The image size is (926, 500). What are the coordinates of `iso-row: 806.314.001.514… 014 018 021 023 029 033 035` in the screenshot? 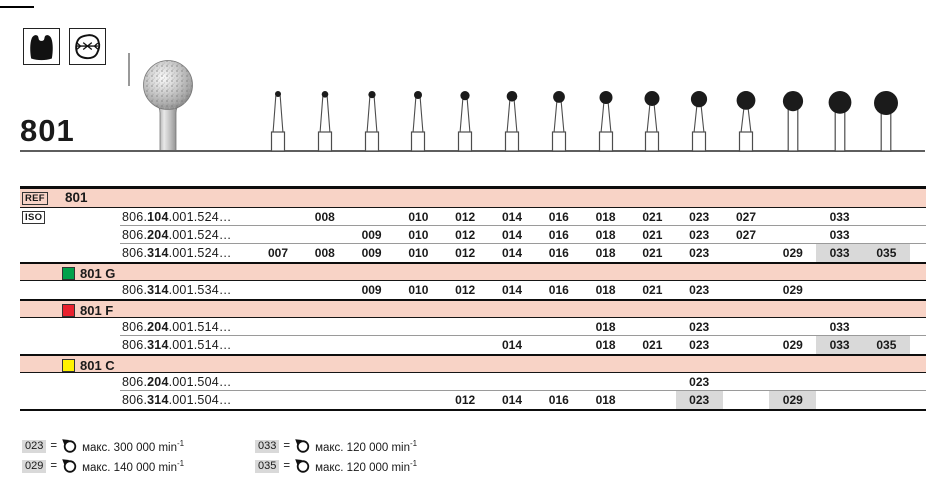 It's located at (473, 345).